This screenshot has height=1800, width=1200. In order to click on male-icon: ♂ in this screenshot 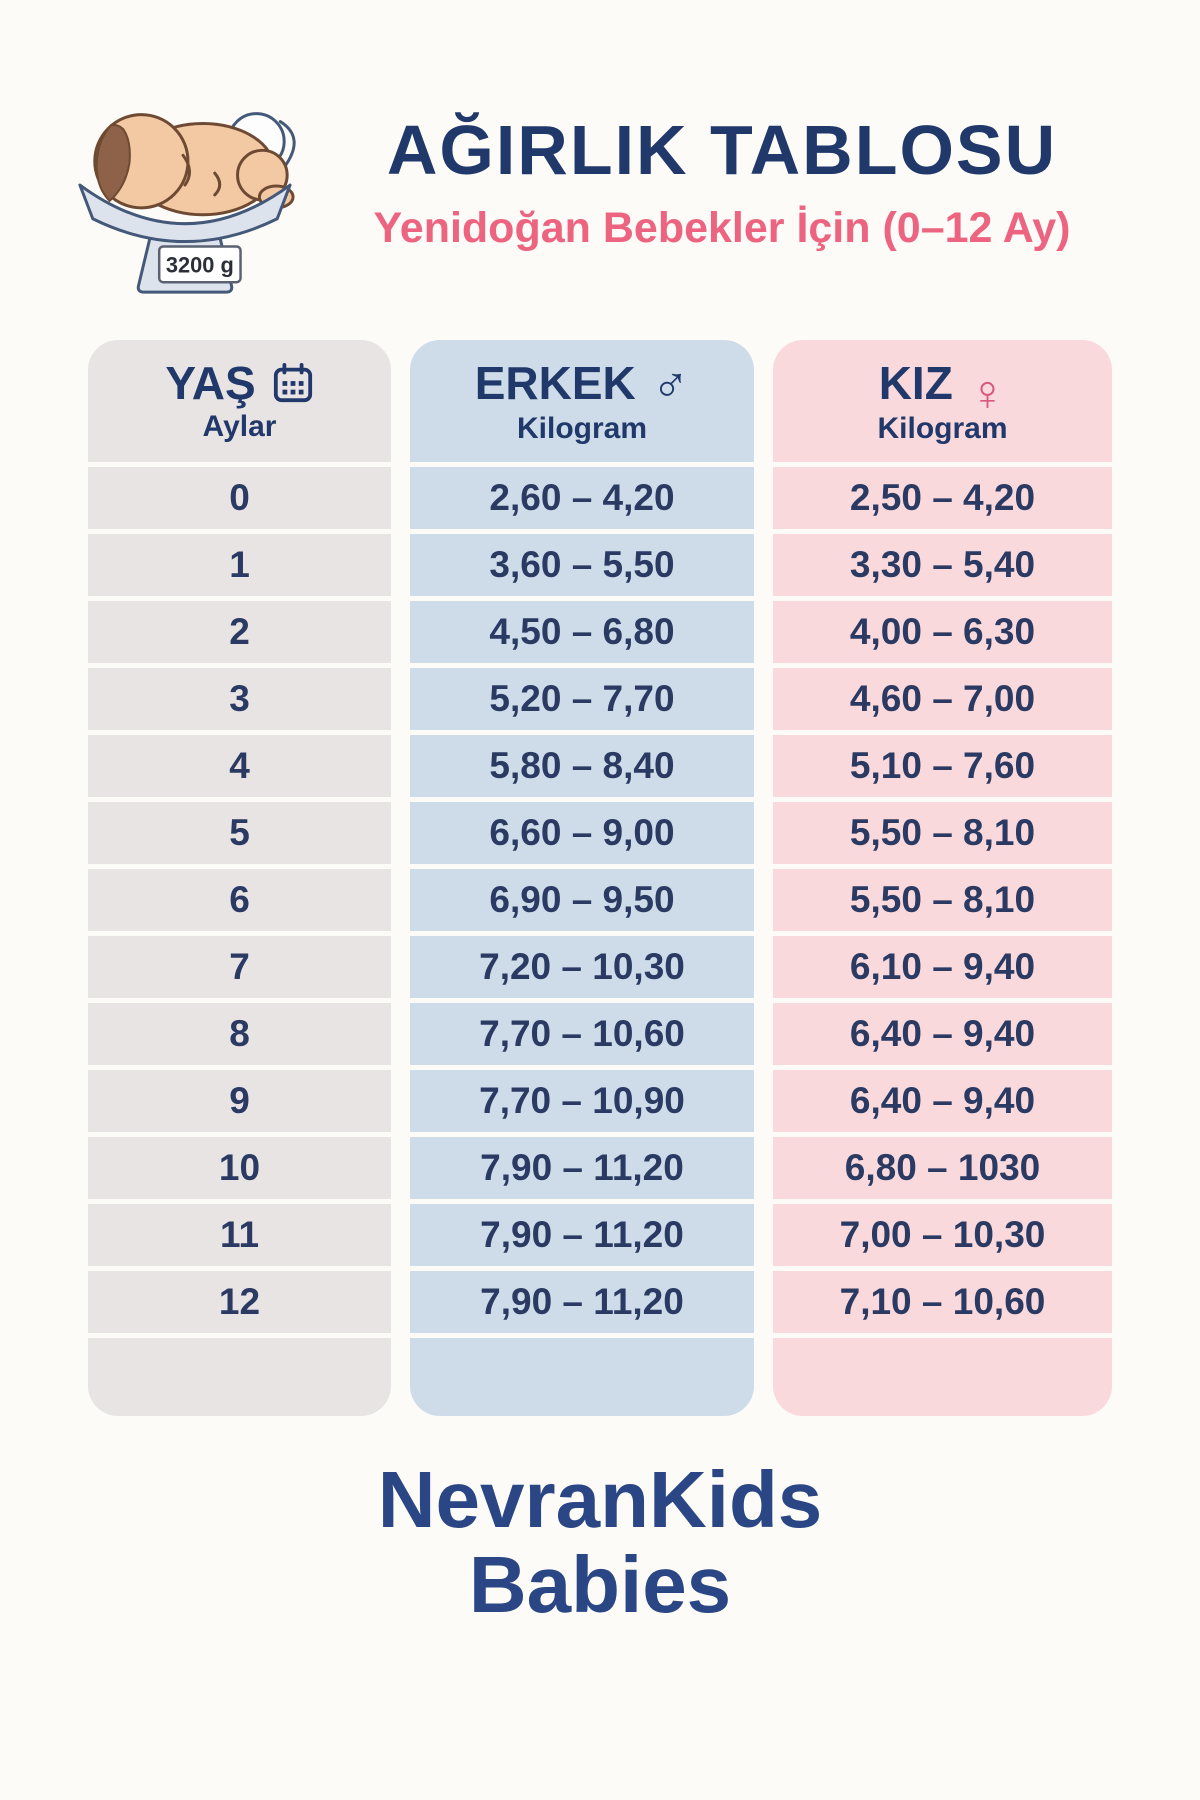, I will do `click(670, 383)`.